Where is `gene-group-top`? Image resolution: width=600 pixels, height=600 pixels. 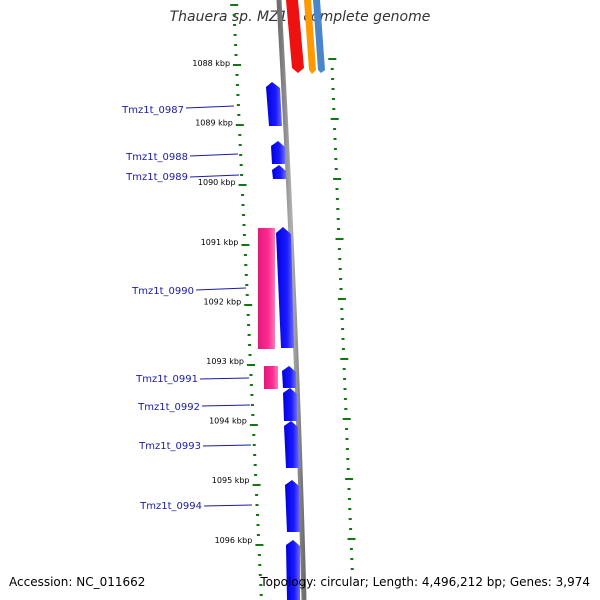 gene-group-top is located at coordinates (305, 37).